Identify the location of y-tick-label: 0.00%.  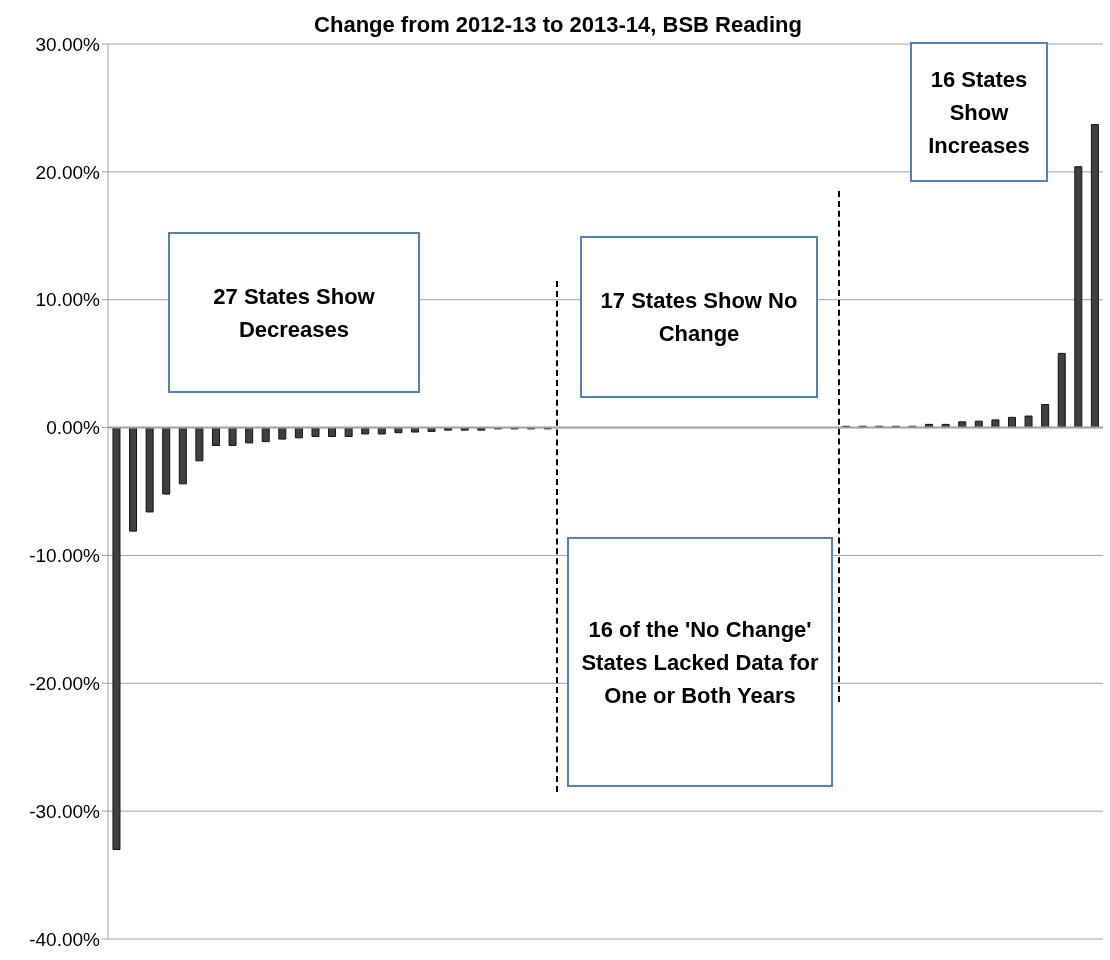
(73, 428).